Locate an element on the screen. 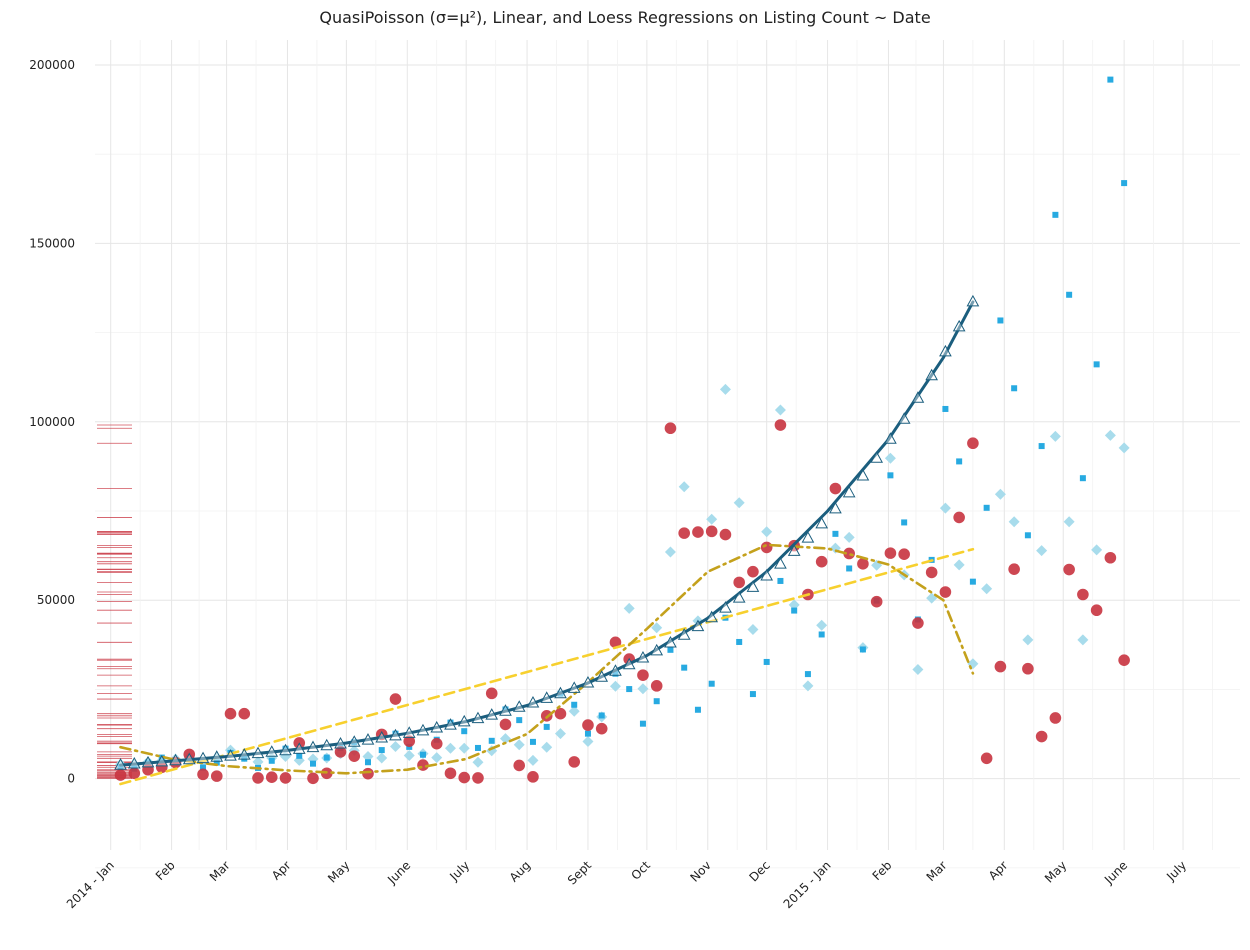  x-tick-label: June is located at coordinates (1115, 872).